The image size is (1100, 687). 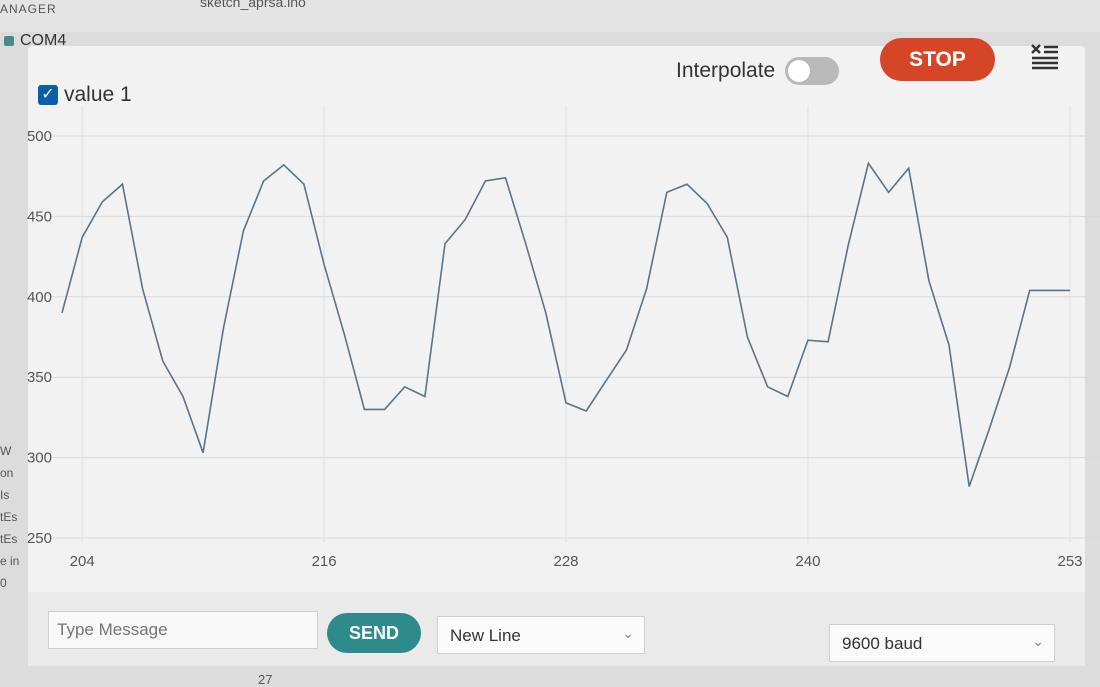 I want to click on line-ending-select: New Line ⌄, so click(x=541, y=635).